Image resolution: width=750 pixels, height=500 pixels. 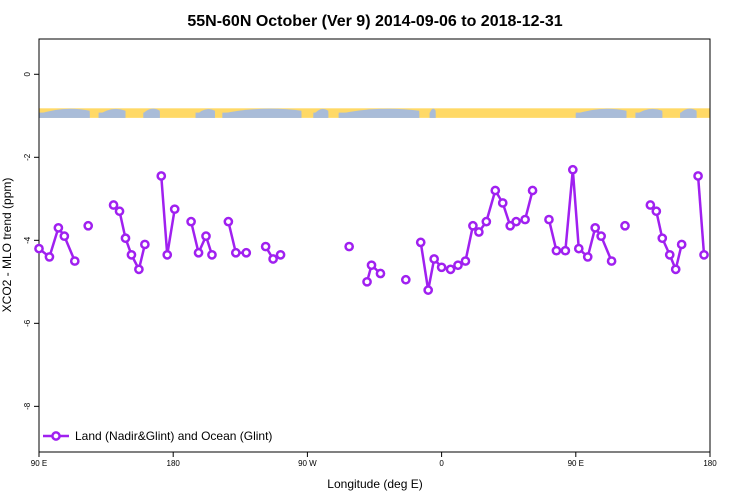 I want to click on x-tick-label: 90 W, so click(x=307, y=463).